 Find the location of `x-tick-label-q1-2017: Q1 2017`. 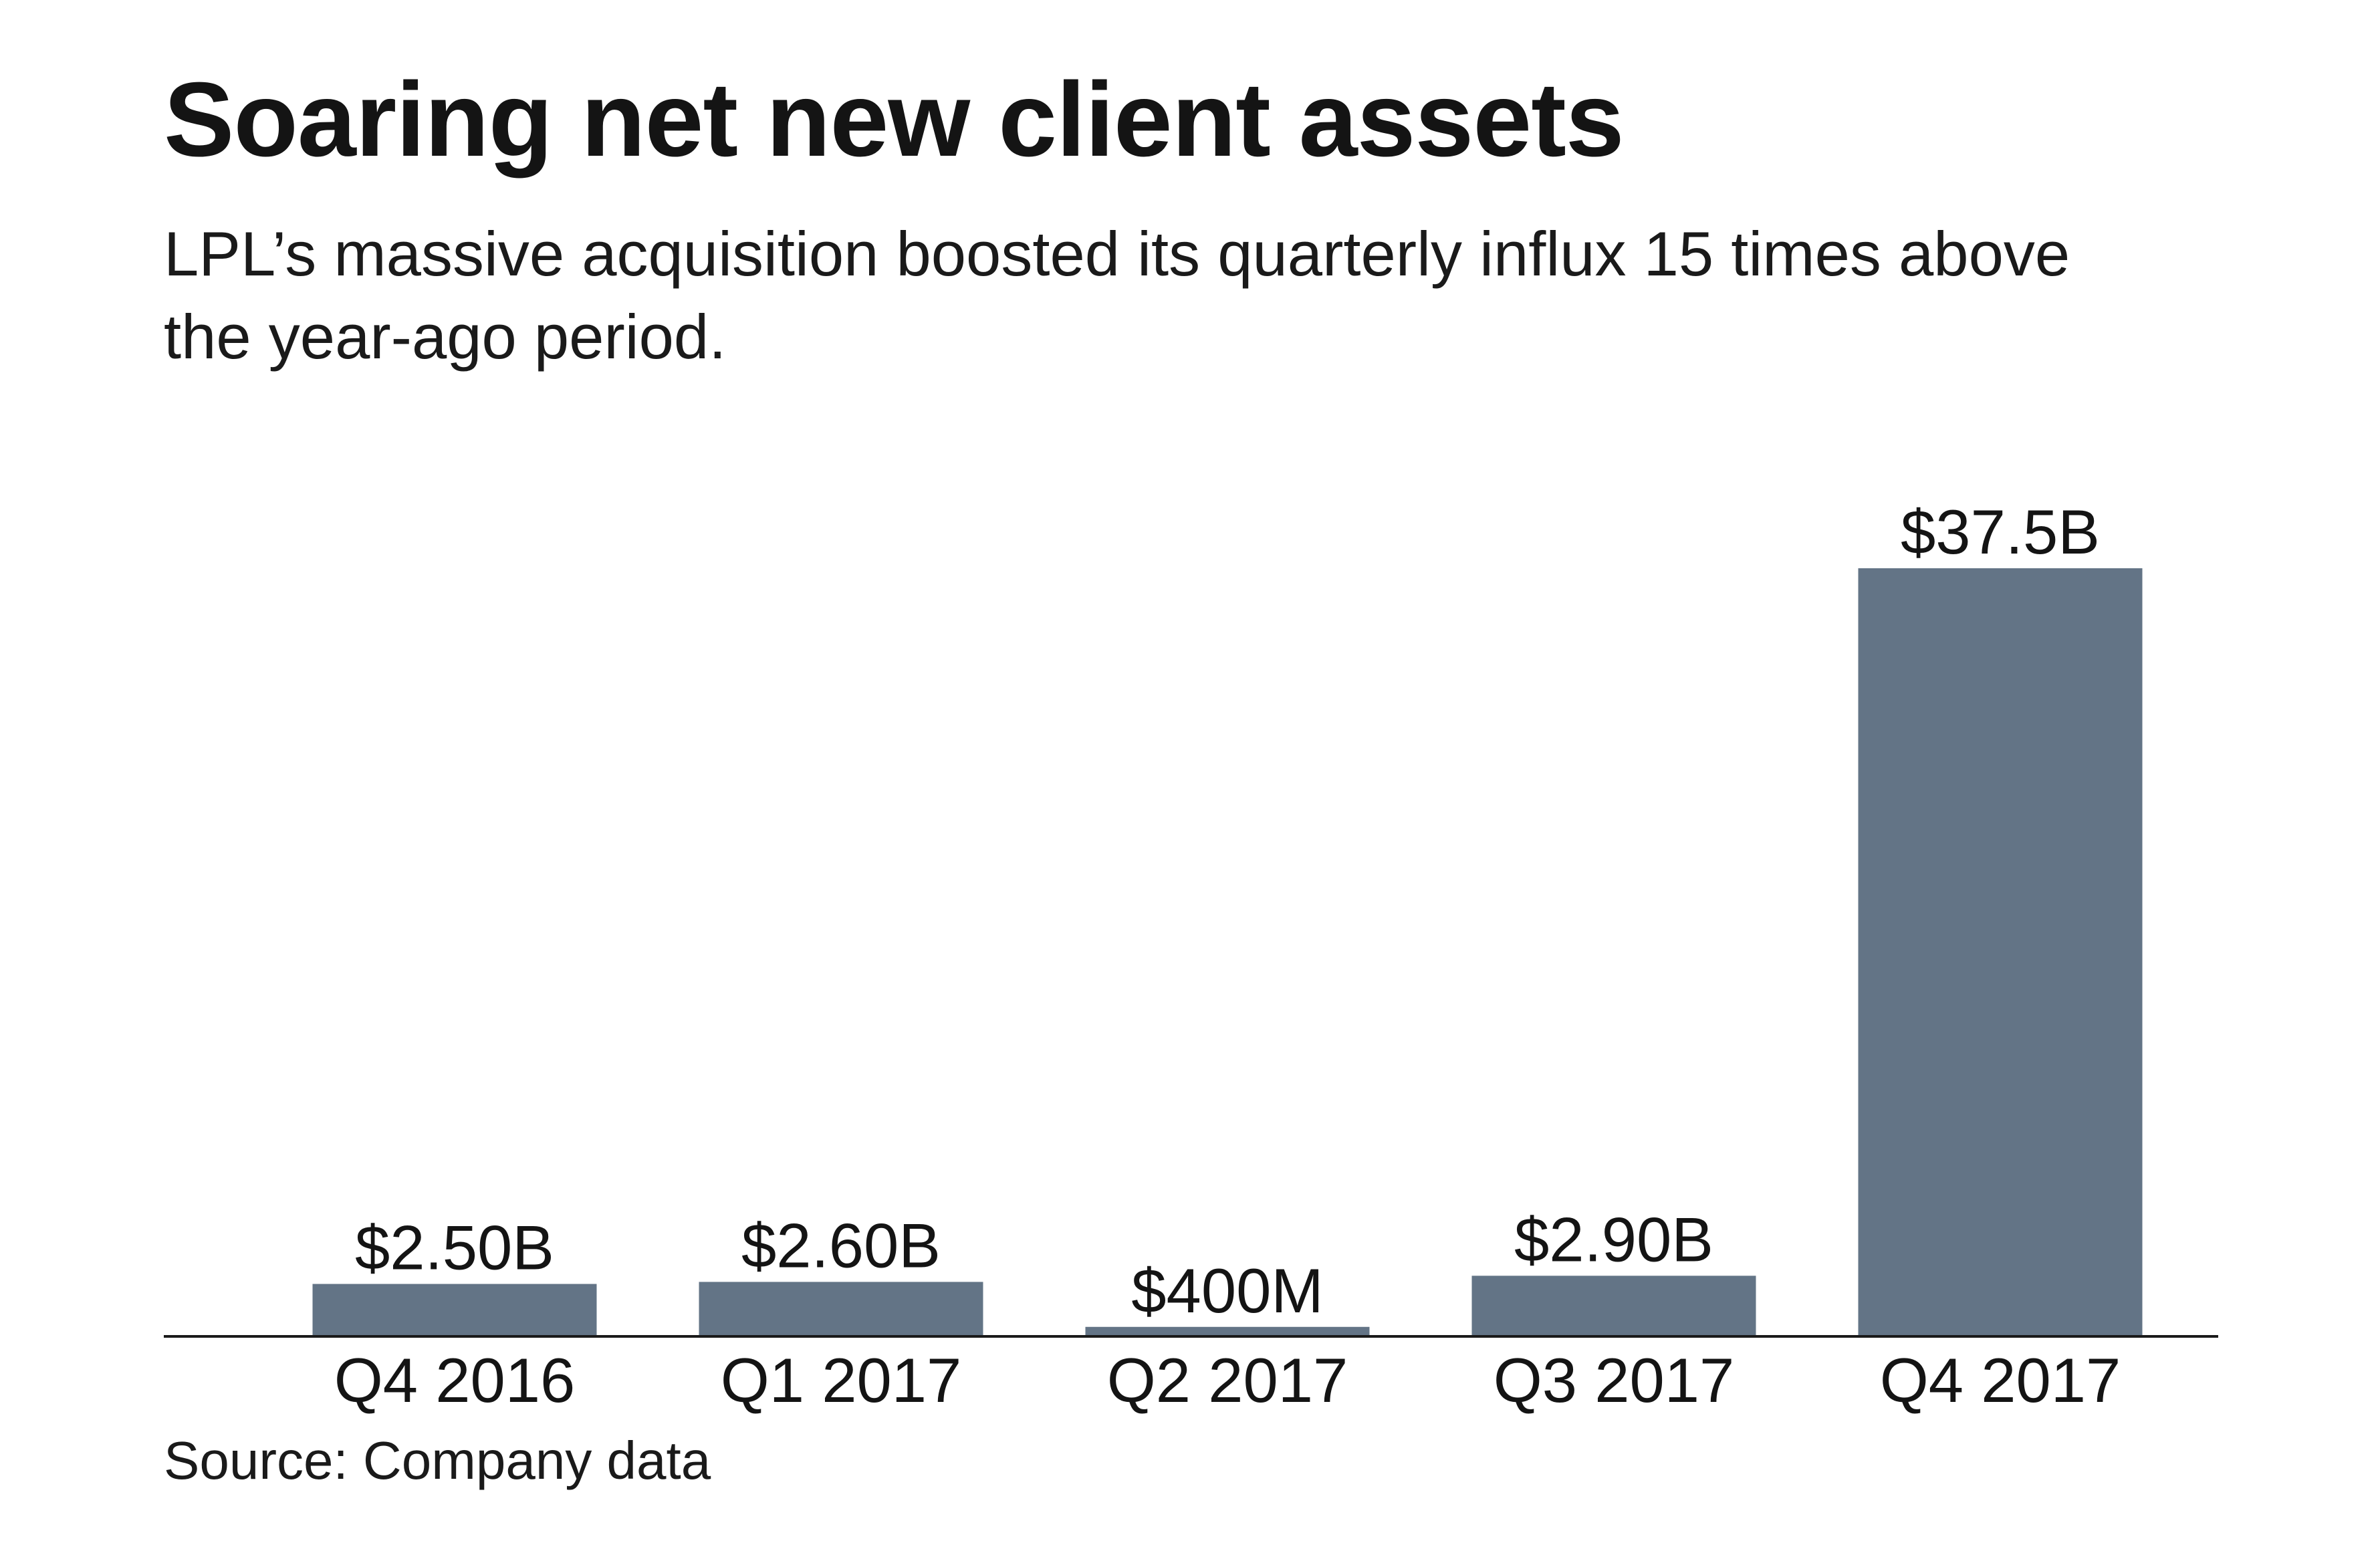

x-tick-label-q1-2017: Q1 2017 is located at coordinates (841, 1380).